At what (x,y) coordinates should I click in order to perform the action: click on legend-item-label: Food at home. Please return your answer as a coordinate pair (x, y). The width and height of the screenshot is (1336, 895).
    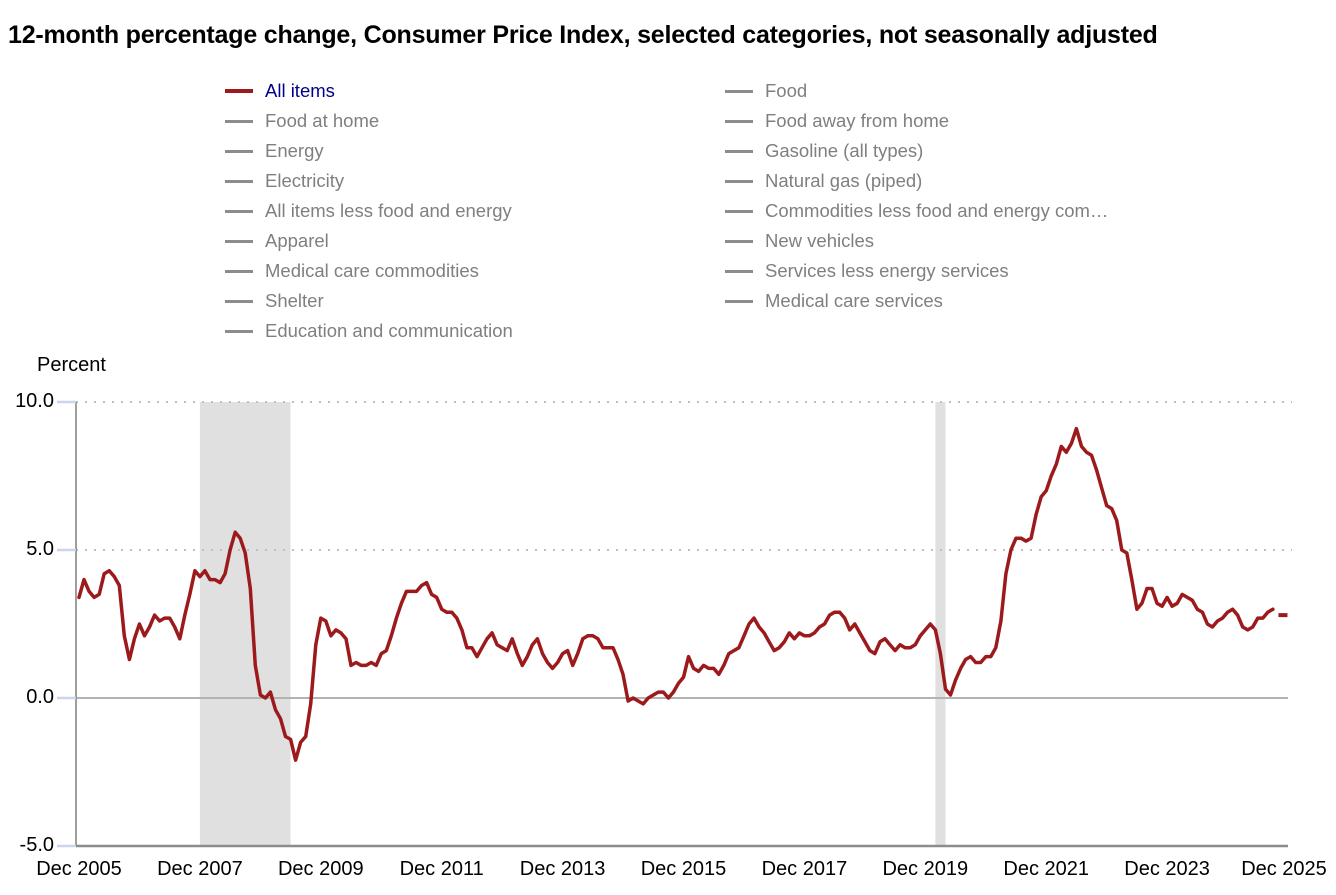
    Looking at the image, I should click on (322, 120).